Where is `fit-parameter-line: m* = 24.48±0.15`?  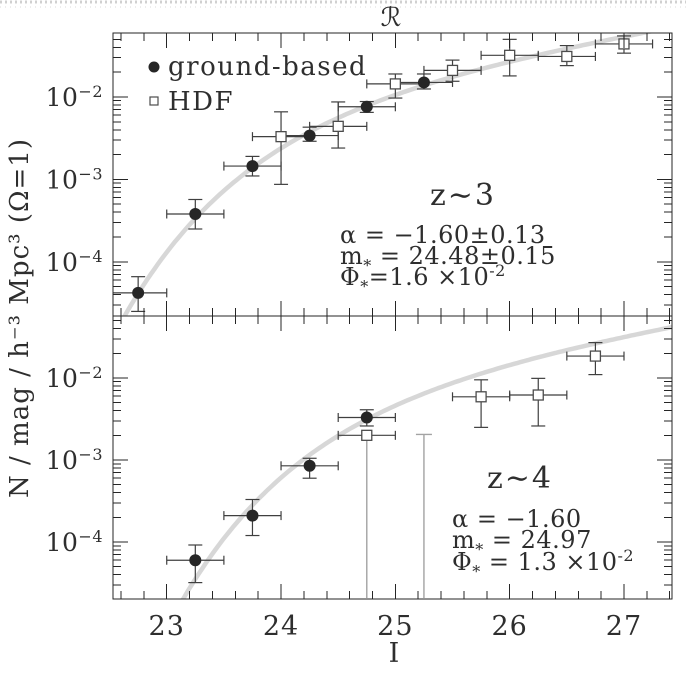 fit-parameter-line: m* = 24.48±0.15 is located at coordinates (448, 258).